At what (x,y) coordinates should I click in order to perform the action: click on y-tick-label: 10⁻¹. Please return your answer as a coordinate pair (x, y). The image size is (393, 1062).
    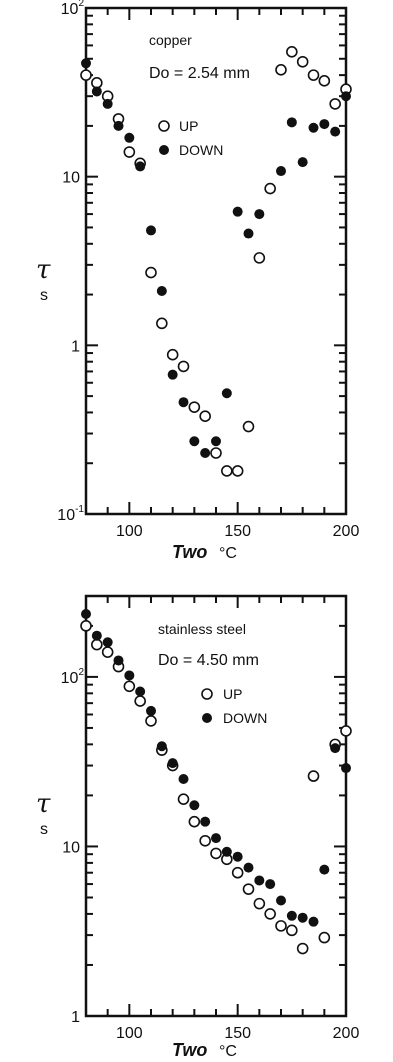
    Looking at the image, I should click on (70, 514).